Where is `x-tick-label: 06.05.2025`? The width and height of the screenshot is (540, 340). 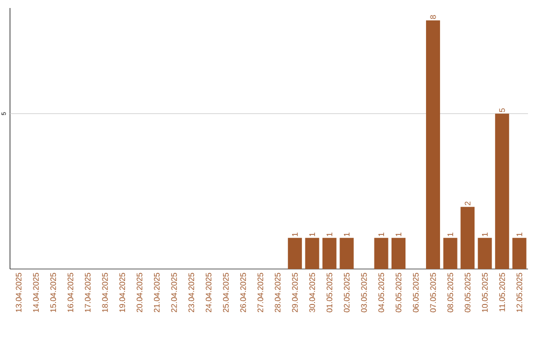 x-tick-label: 06.05.2025 is located at coordinates (415, 292).